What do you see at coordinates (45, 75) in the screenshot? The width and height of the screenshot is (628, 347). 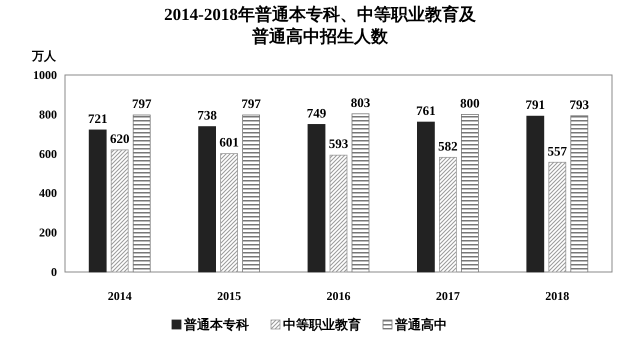 I see `y-tick-label: 1000` at bounding box center [45, 75].